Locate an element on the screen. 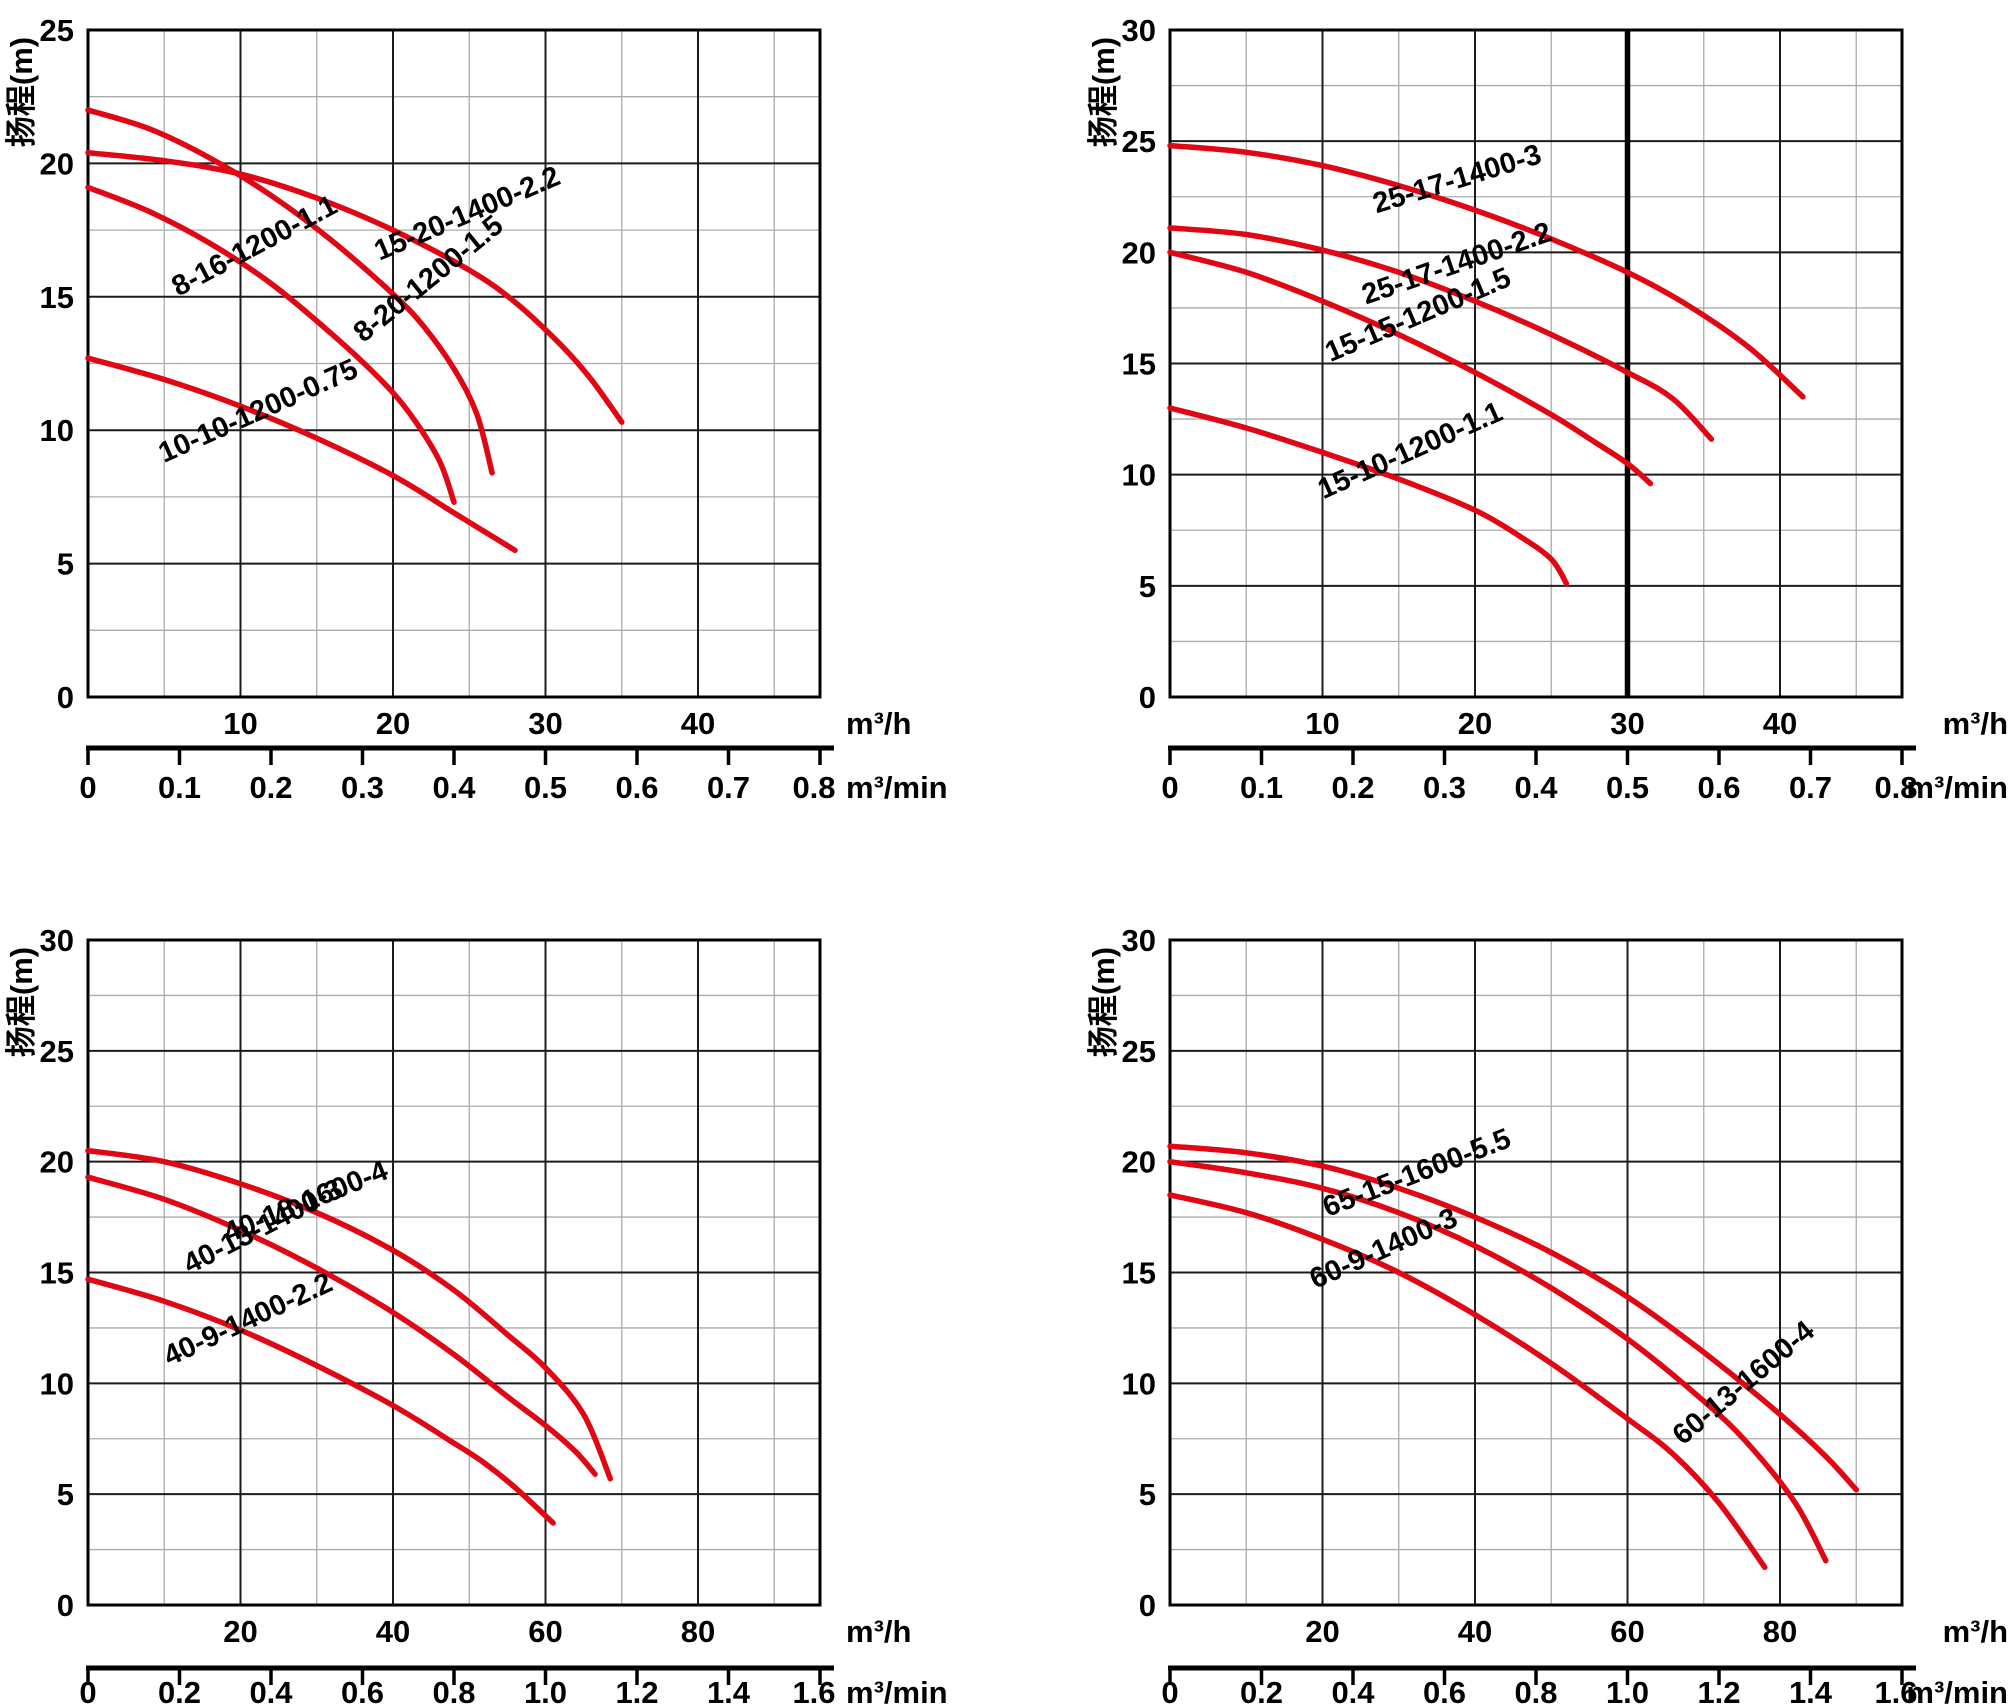 Image resolution: width=2013 pixels, height=1707 pixels. curve-15-15-1200-1.5 is located at coordinates (1410, 368).